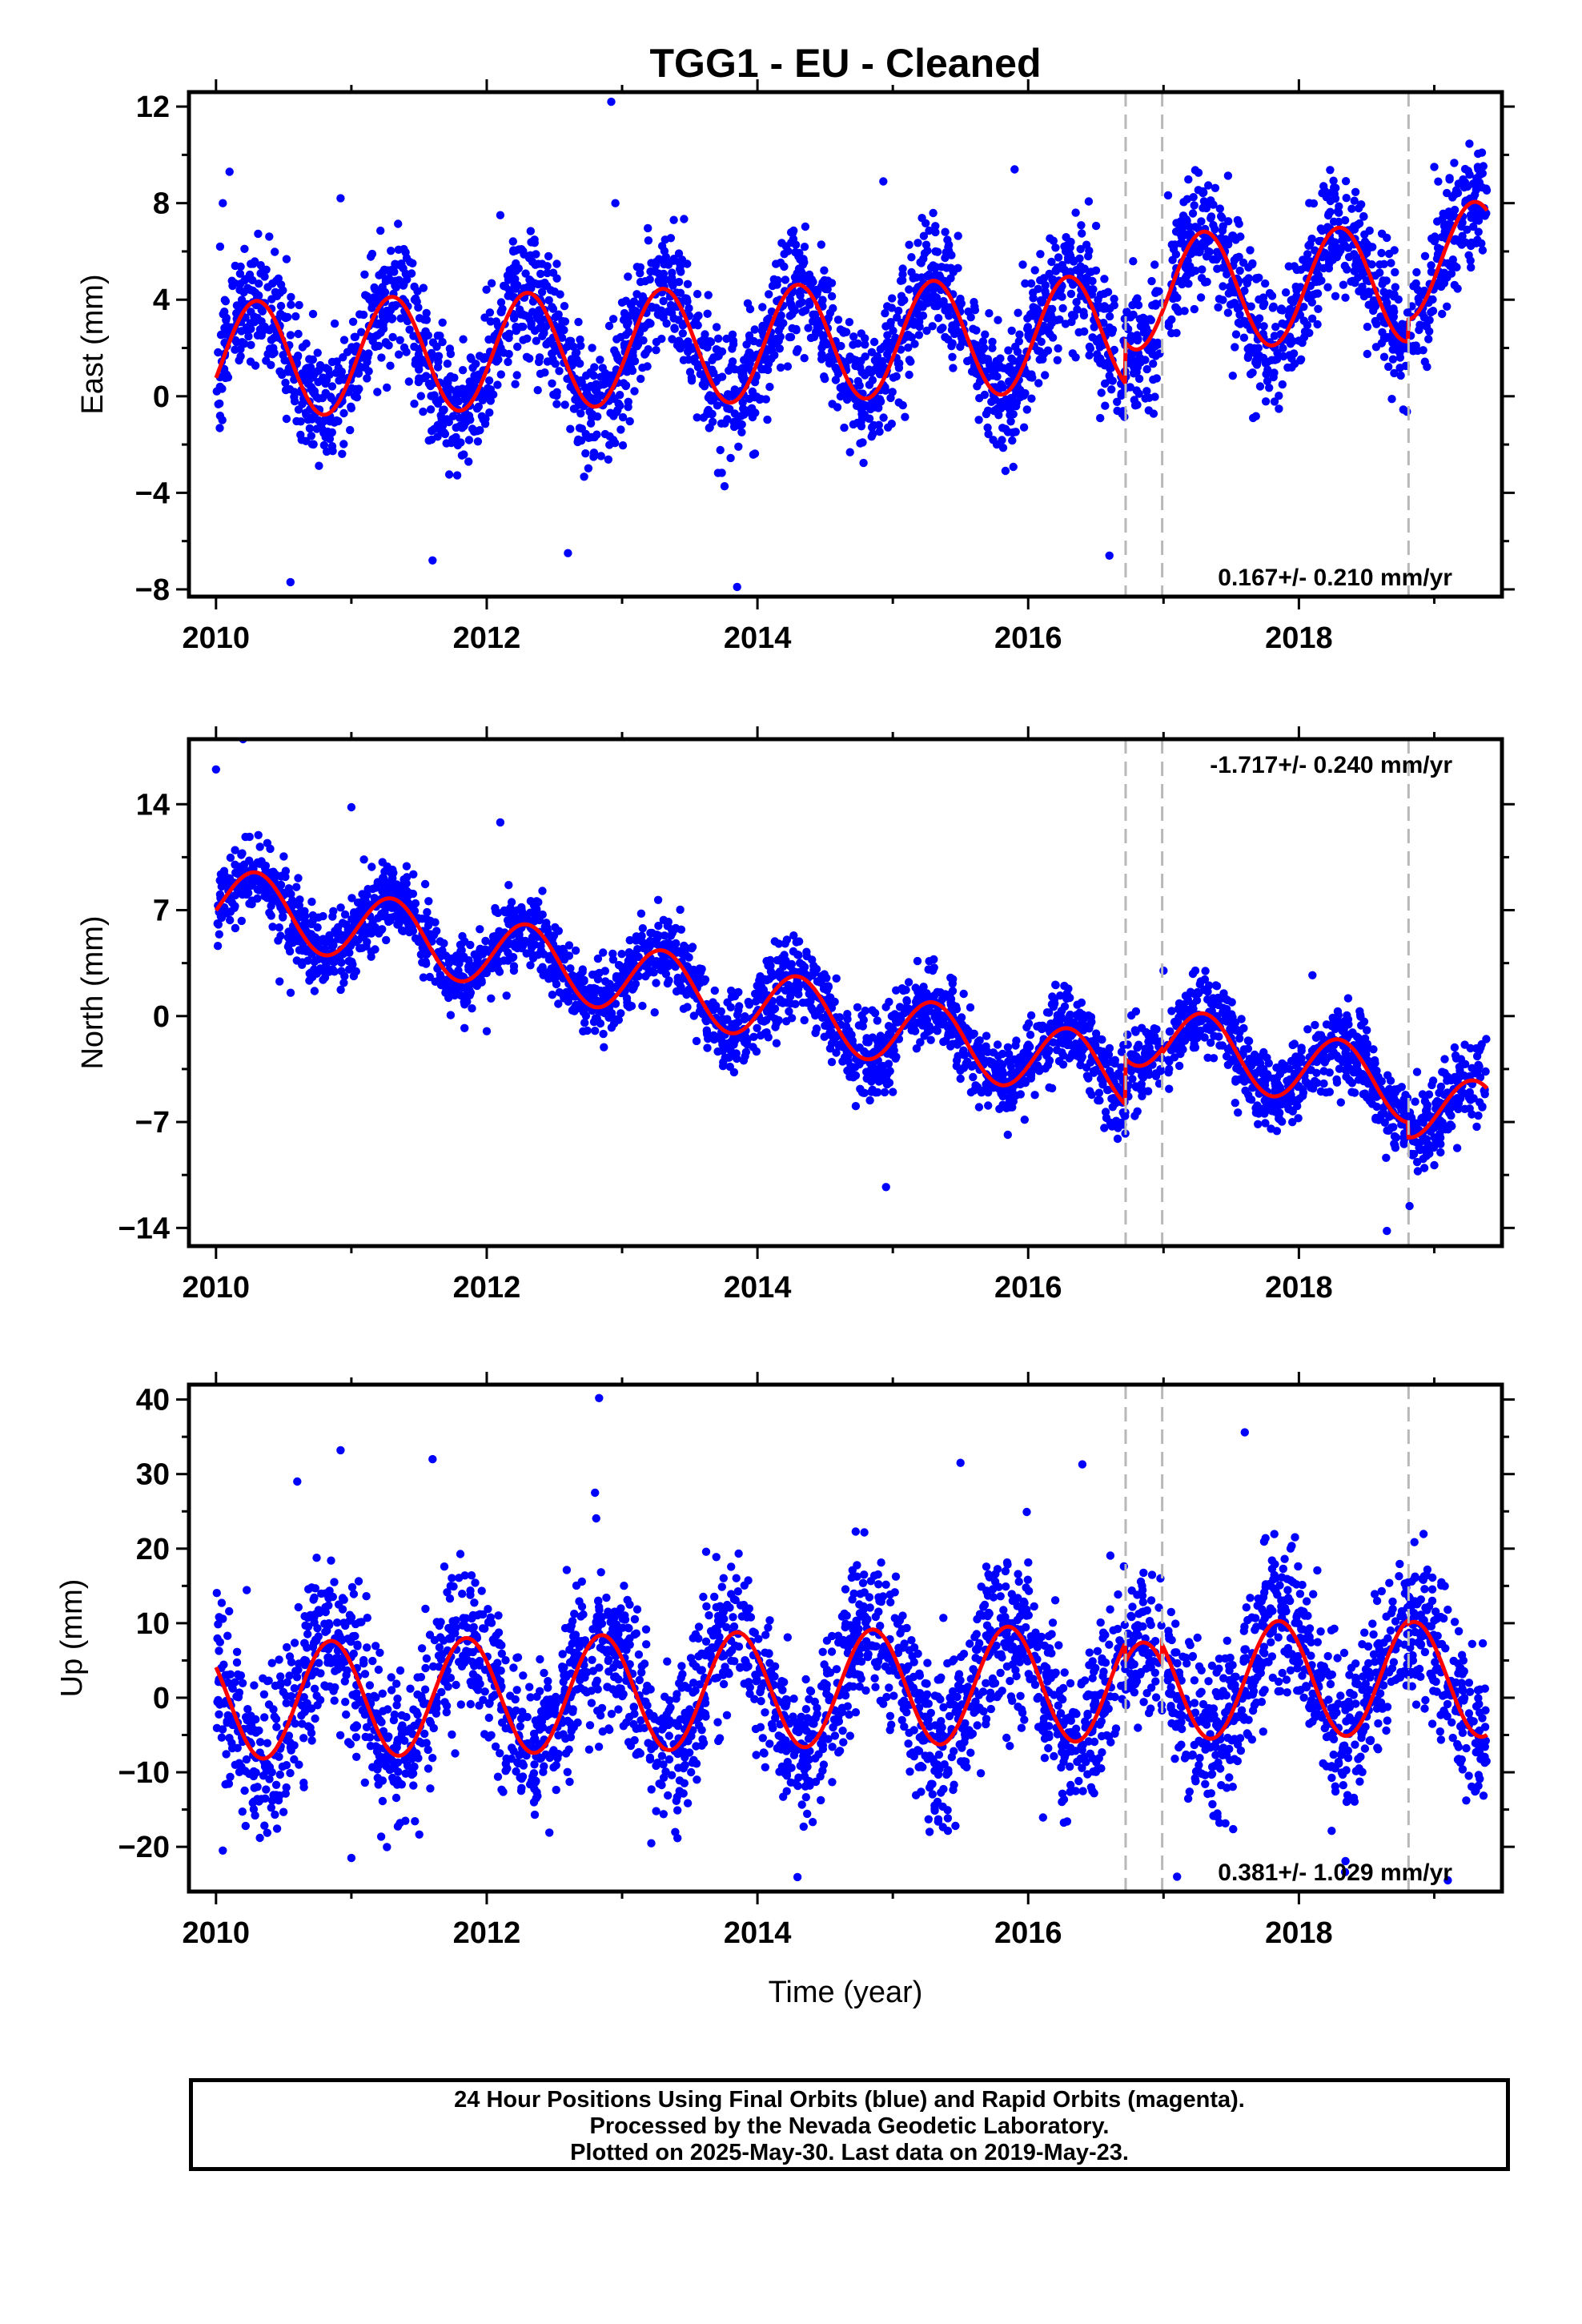 Image resolution: width=1582 pixels, height=2324 pixels. I want to click on x-tick-label: 2012, so click(487, 638).